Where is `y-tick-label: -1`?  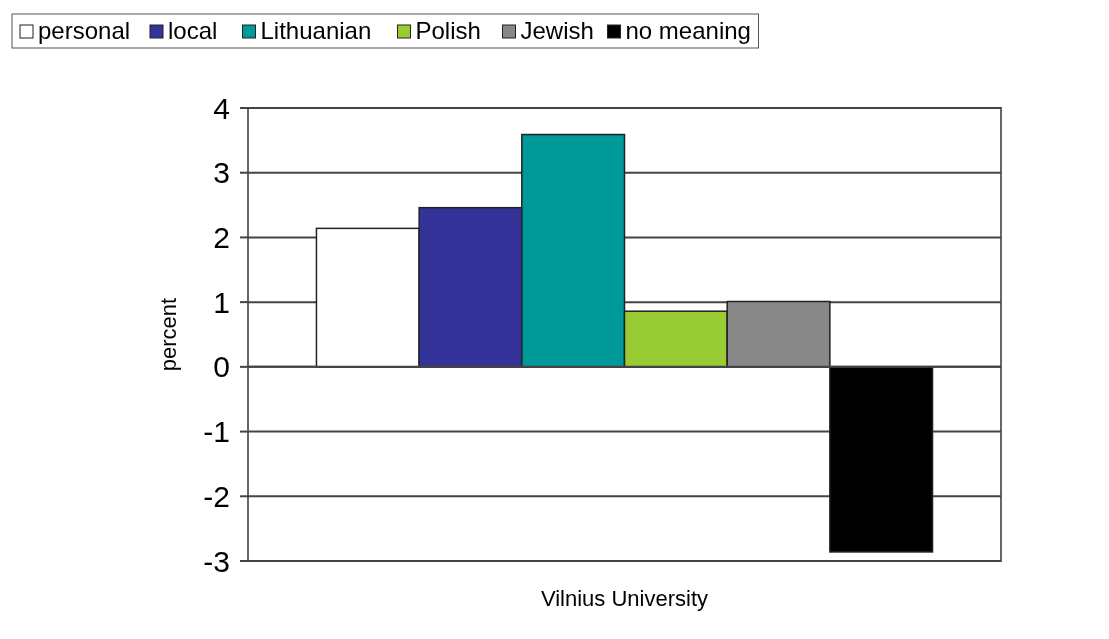
y-tick-label: -1 is located at coordinates (216, 432).